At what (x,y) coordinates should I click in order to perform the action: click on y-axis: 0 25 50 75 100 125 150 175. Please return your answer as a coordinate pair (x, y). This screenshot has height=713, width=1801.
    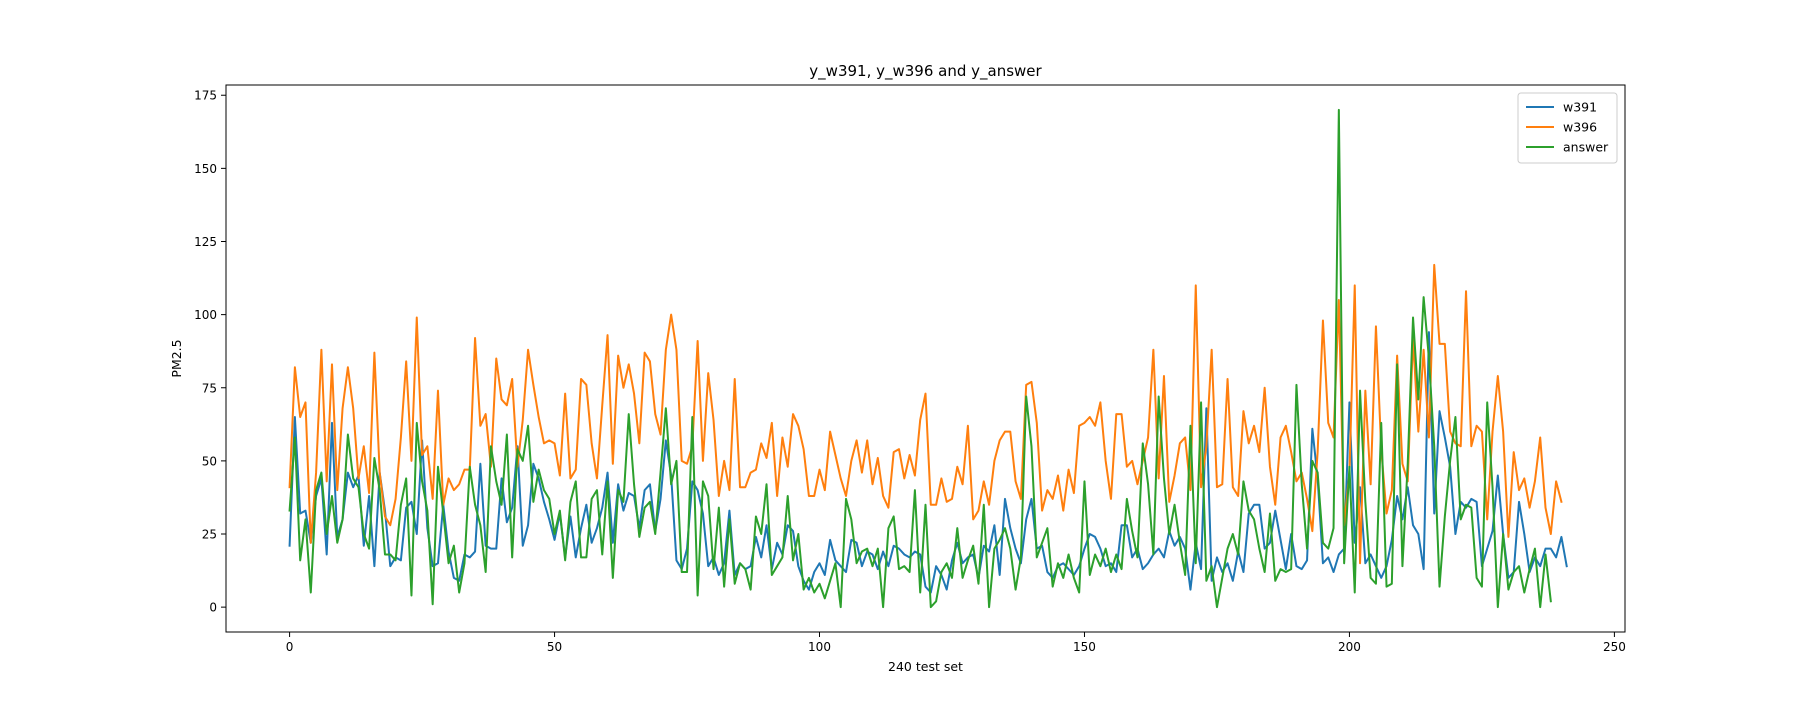
    Looking at the image, I should click on (210, 352).